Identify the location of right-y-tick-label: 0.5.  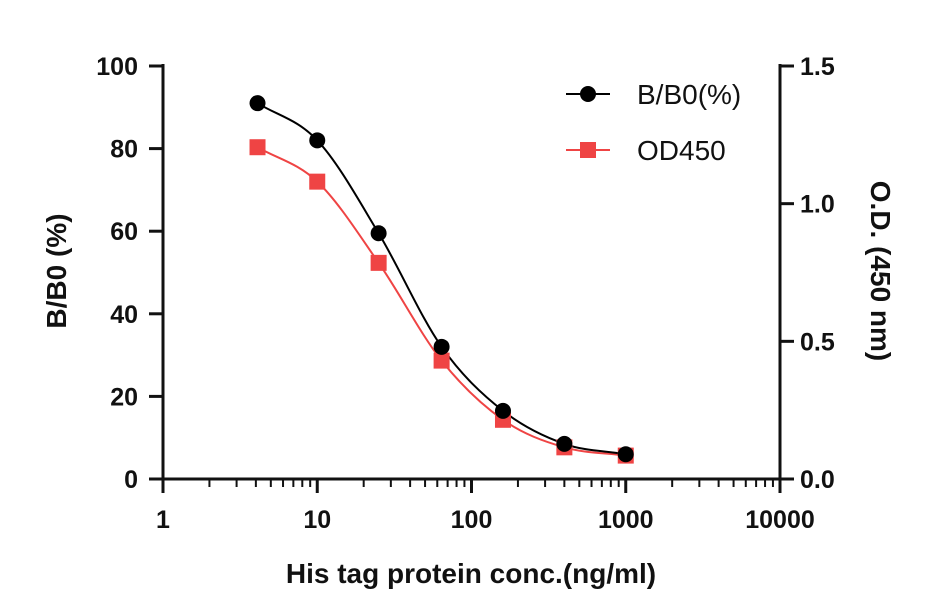
(817, 342).